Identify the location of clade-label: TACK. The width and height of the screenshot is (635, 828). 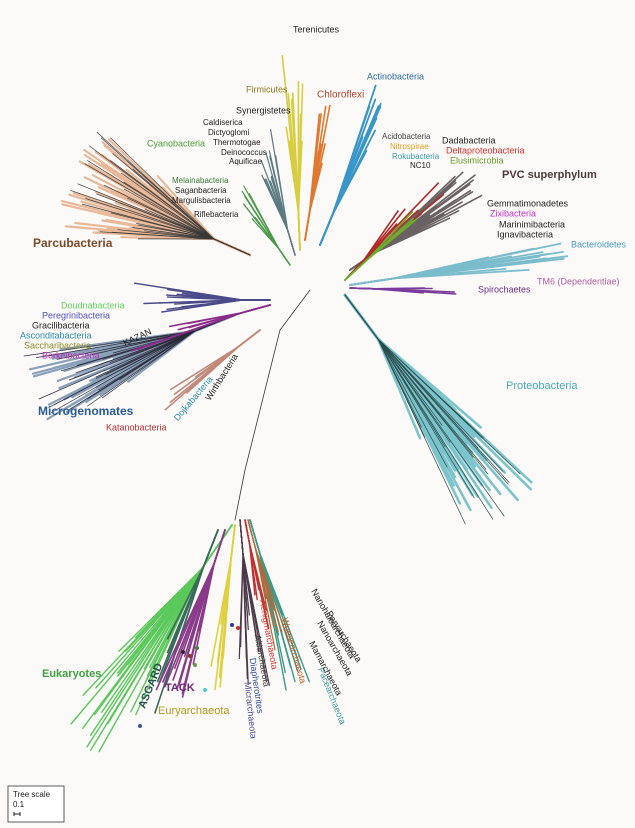
(180, 688).